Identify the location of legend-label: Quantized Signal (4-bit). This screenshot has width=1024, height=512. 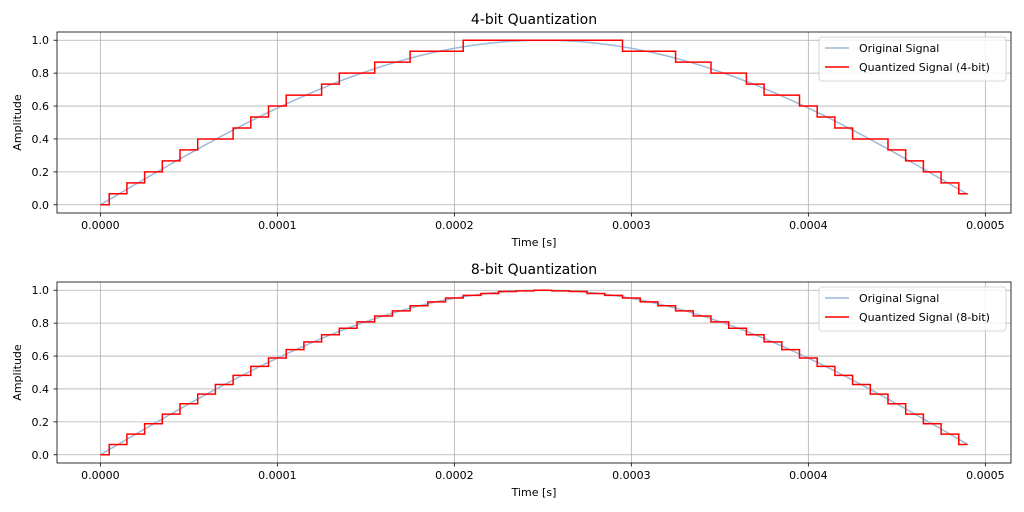
(924, 67).